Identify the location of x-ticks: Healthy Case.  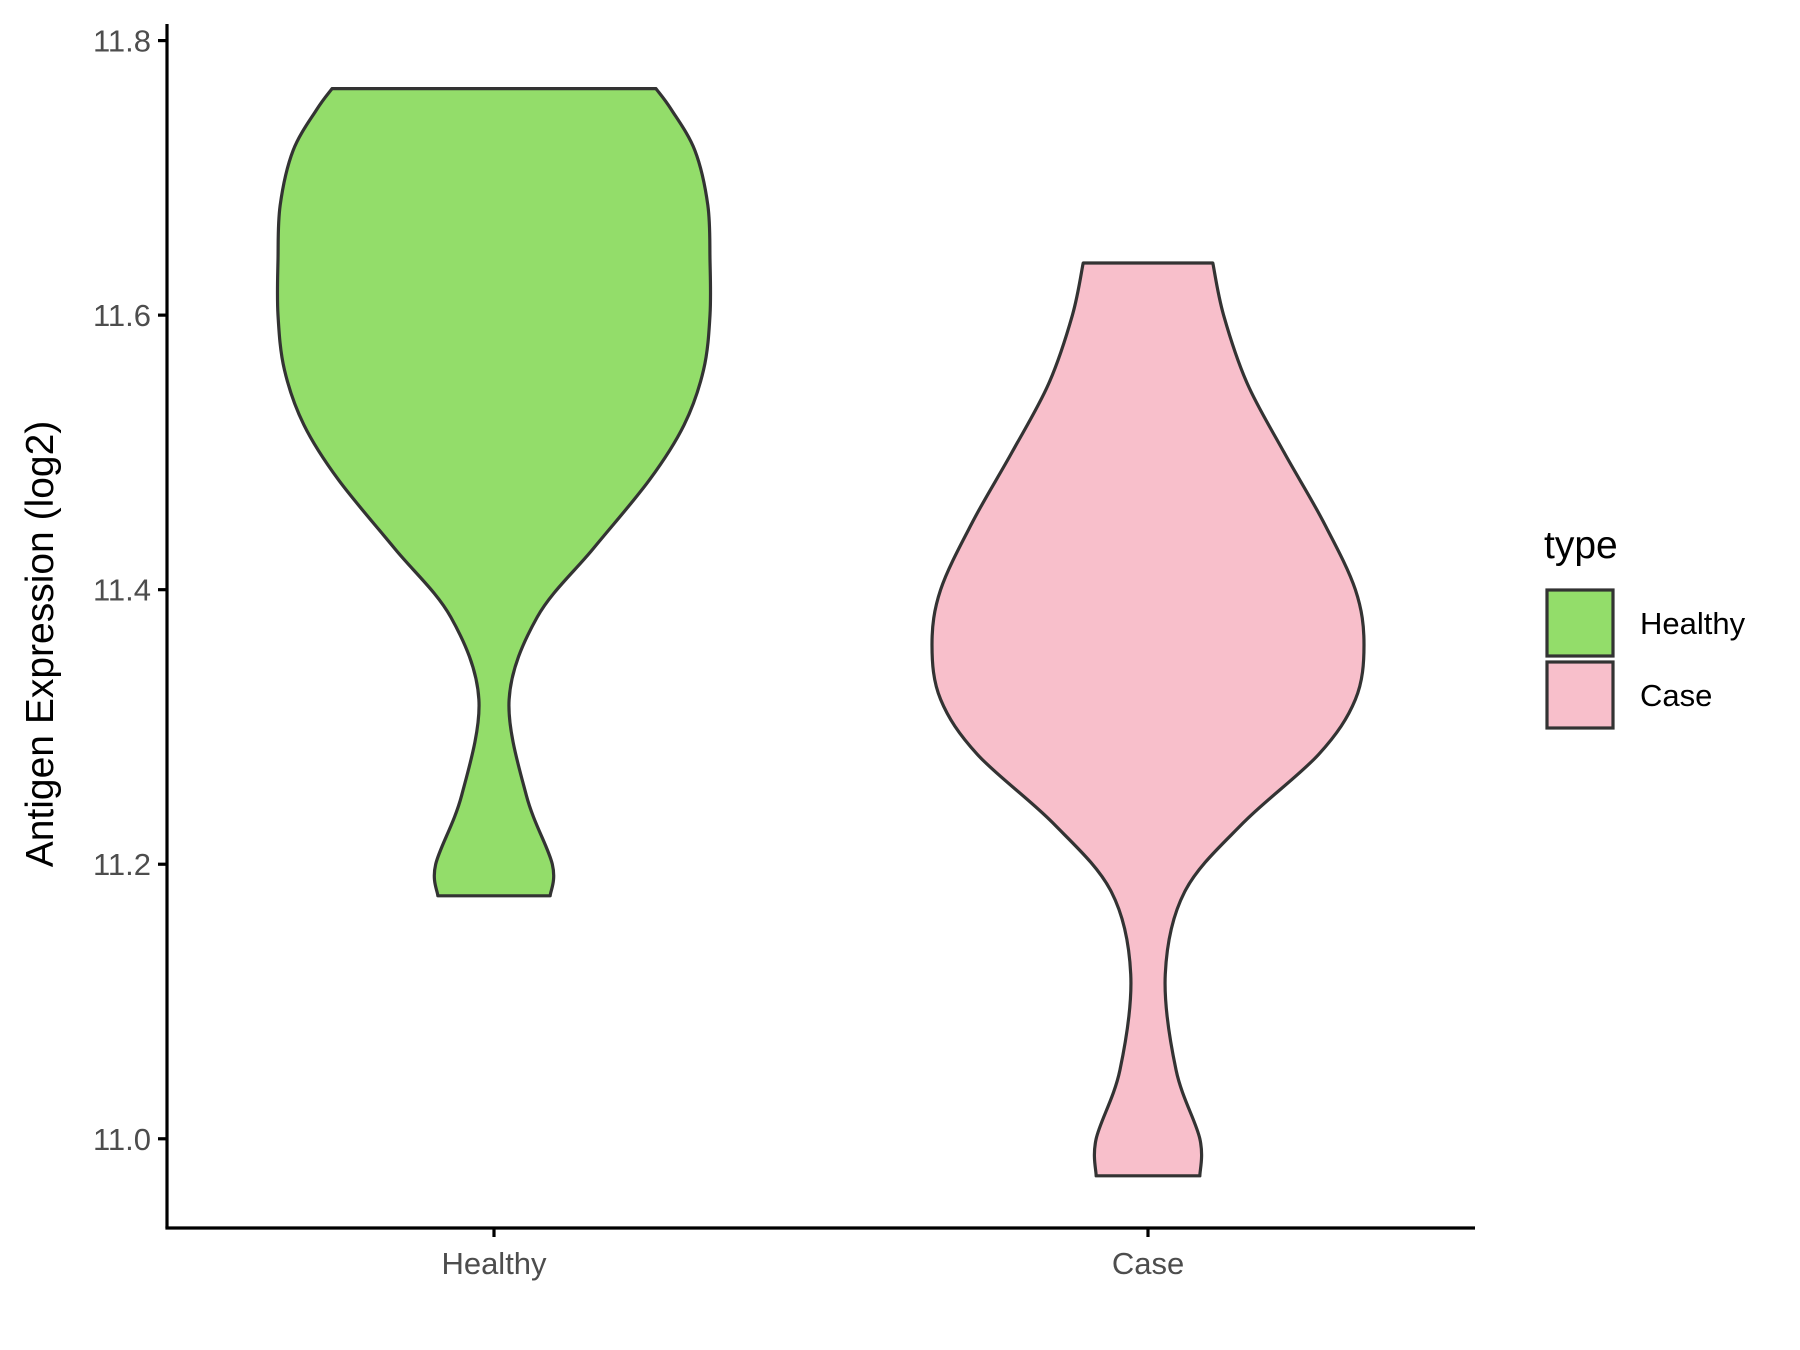
(812, 1254).